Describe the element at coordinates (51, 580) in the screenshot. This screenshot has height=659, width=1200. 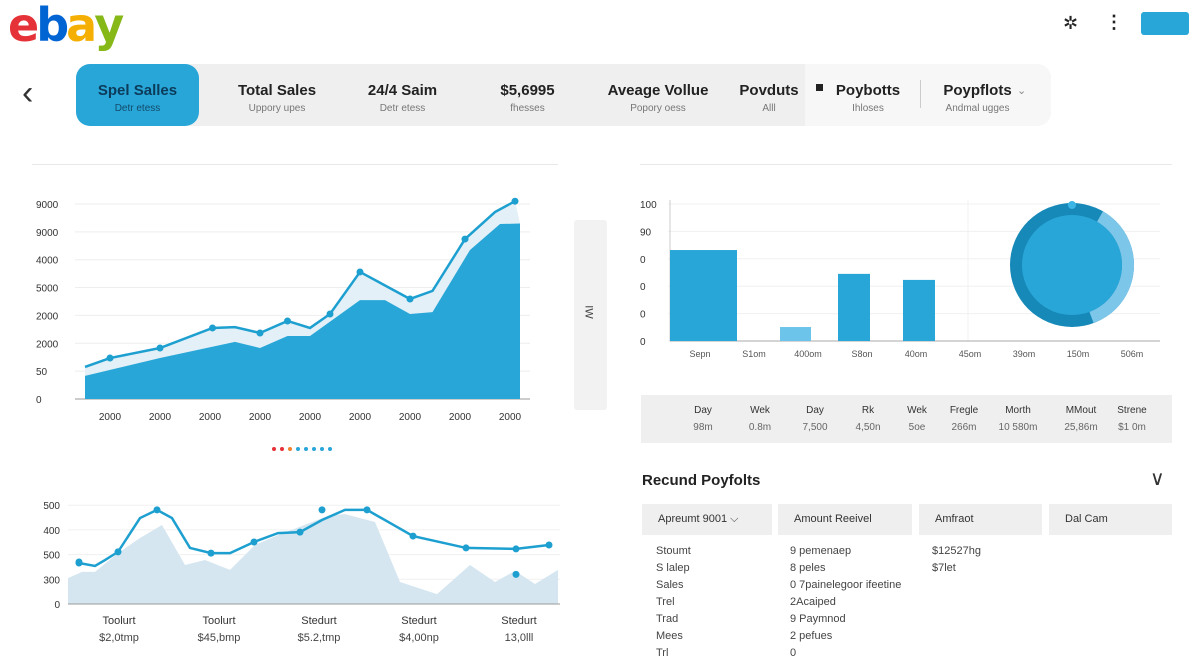
I see `y-tick-label: 300` at that location.